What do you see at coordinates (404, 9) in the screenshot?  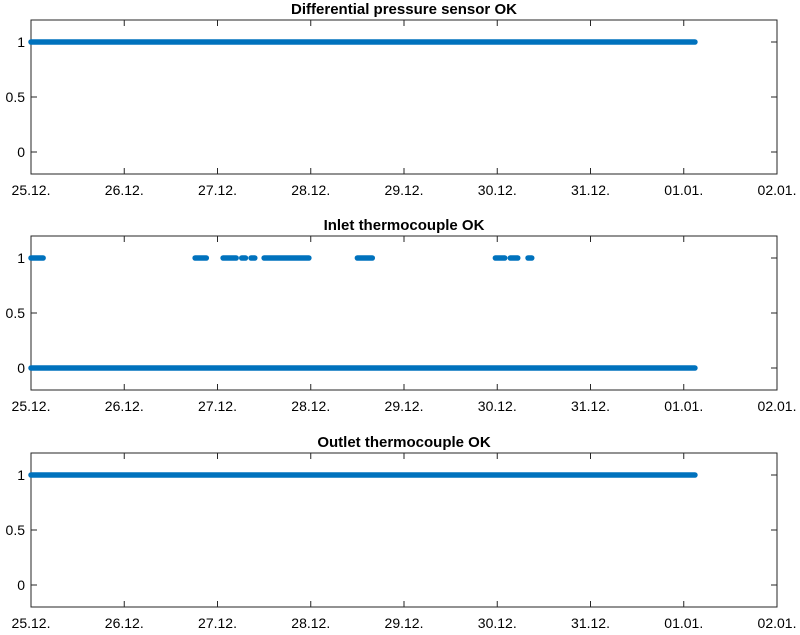 I see `chart-title: Differential pressure sensor OK` at bounding box center [404, 9].